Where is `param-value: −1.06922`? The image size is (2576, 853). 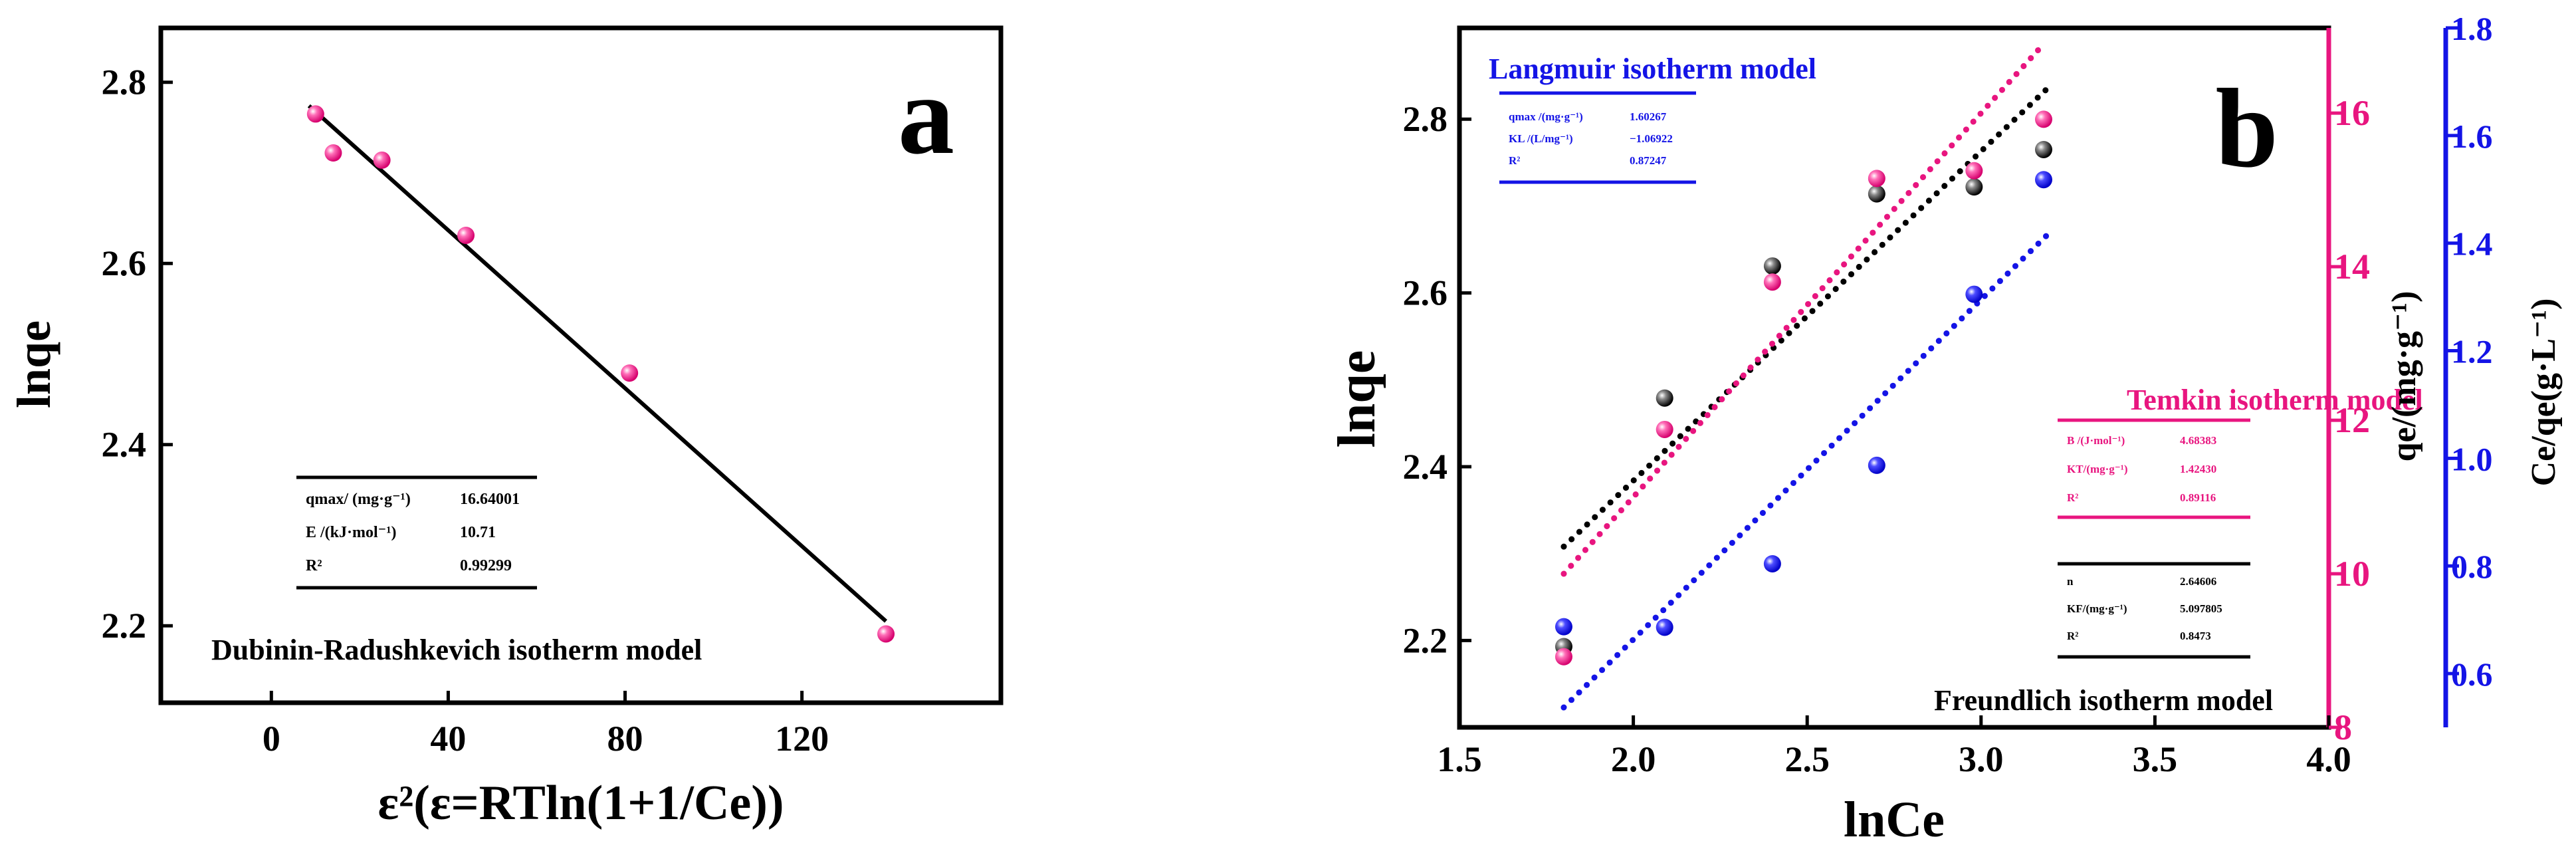
param-value: −1.06922 is located at coordinates (1651, 138).